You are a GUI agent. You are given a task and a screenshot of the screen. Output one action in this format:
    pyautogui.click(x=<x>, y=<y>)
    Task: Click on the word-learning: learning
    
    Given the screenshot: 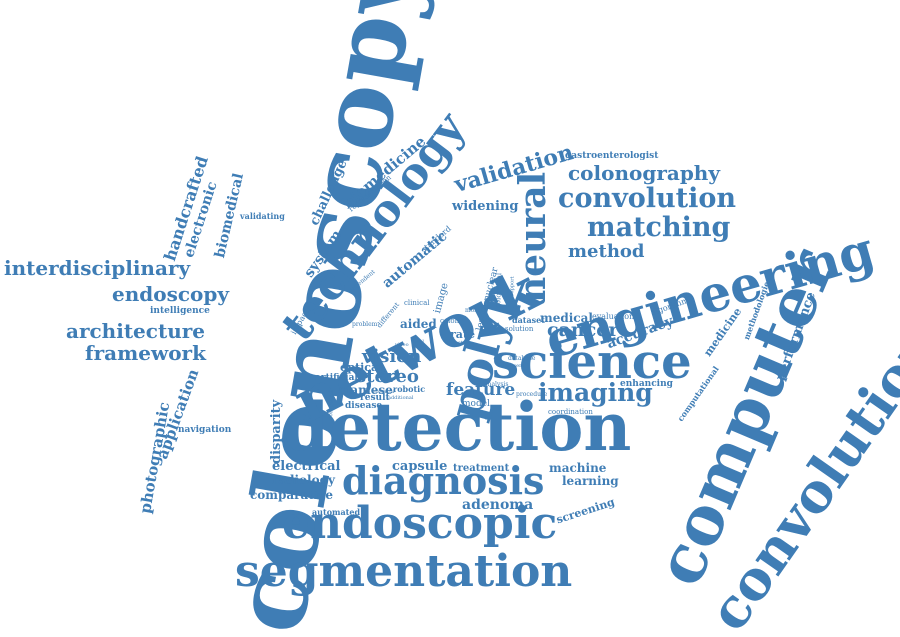 What is the action you would take?
    pyautogui.click(x=590, y=481)
    